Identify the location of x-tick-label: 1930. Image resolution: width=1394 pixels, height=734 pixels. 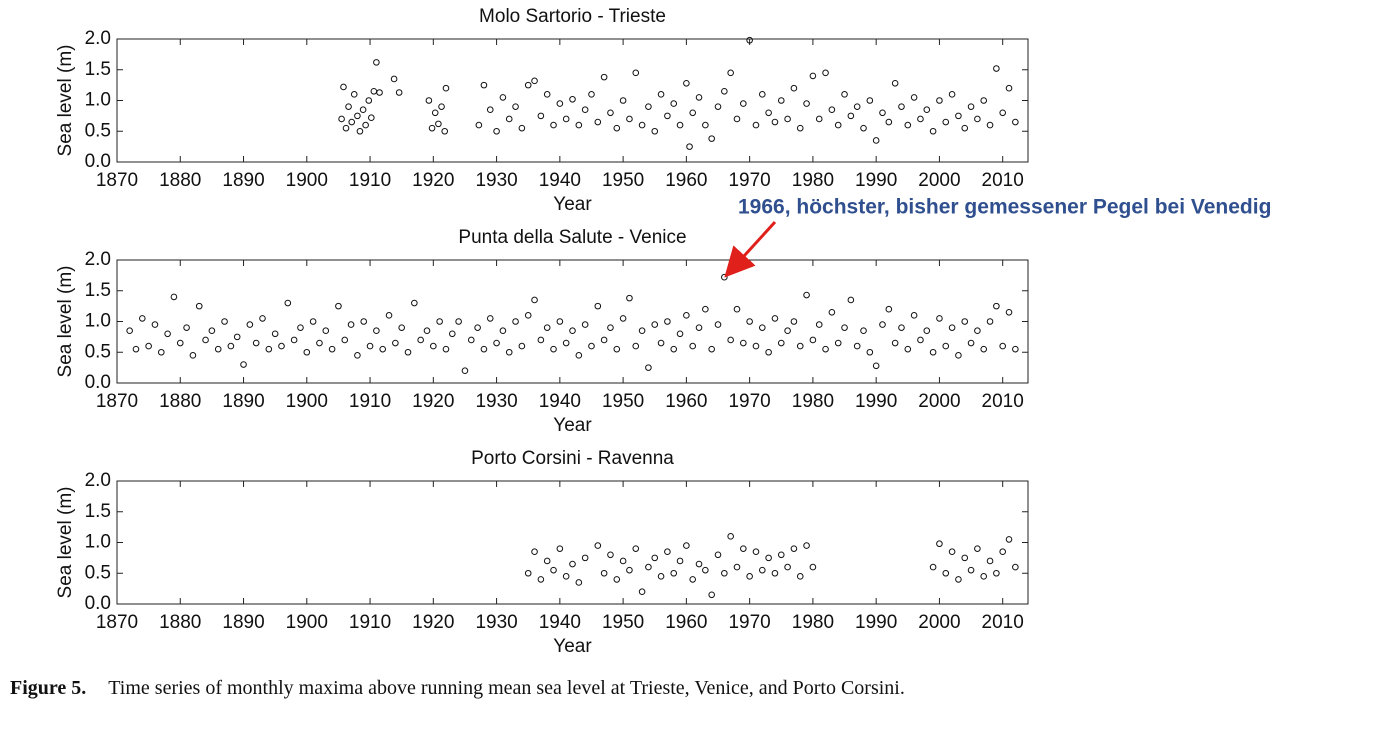
(496, 180).